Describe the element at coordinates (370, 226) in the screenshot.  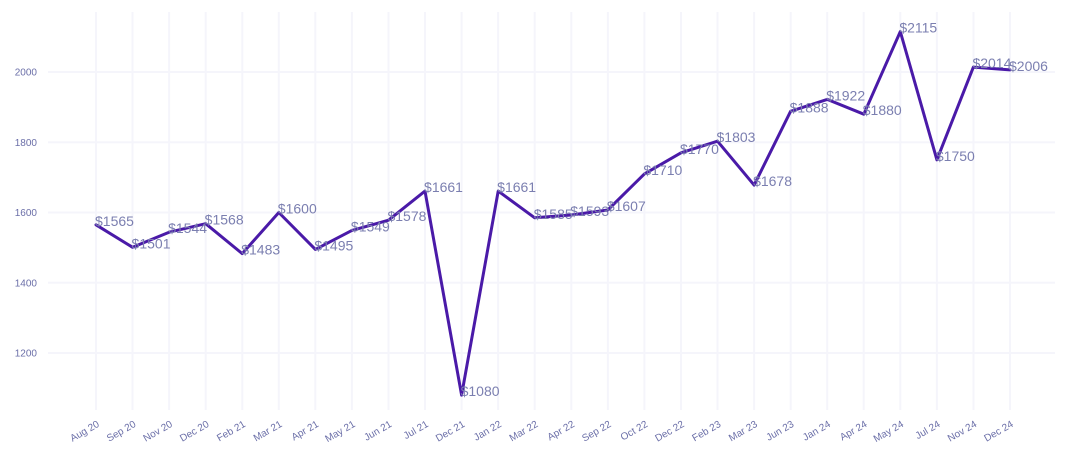
I see `data-label: $1549` at that location.